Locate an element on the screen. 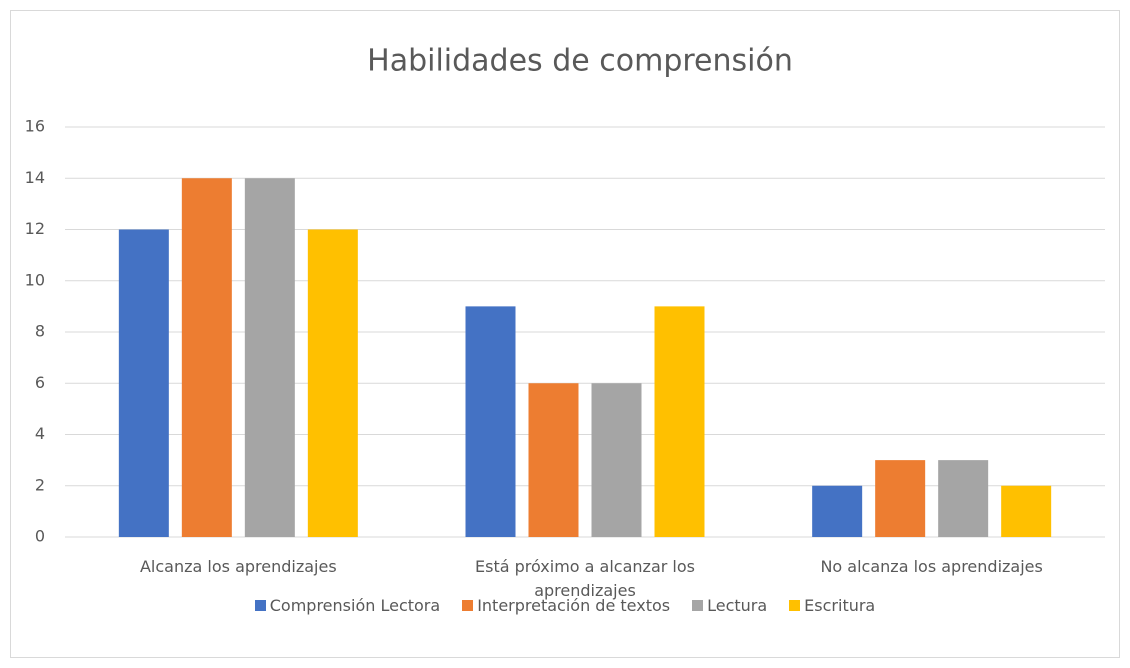  y-tick-label: 2 is located at coordinates (40, 484).